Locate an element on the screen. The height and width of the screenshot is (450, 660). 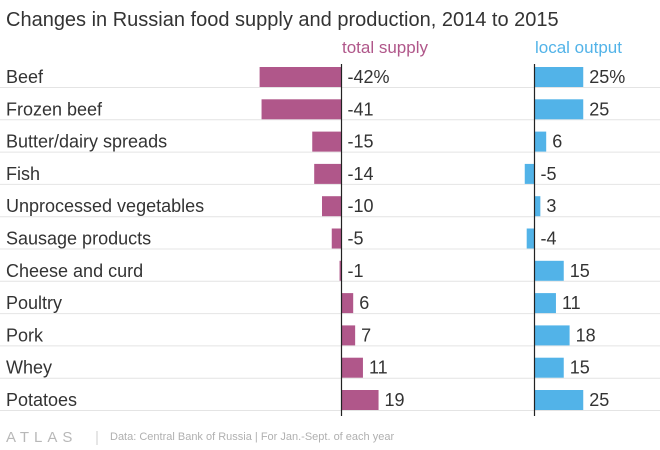
value-label: 7 is located at coordinates (366, 335).